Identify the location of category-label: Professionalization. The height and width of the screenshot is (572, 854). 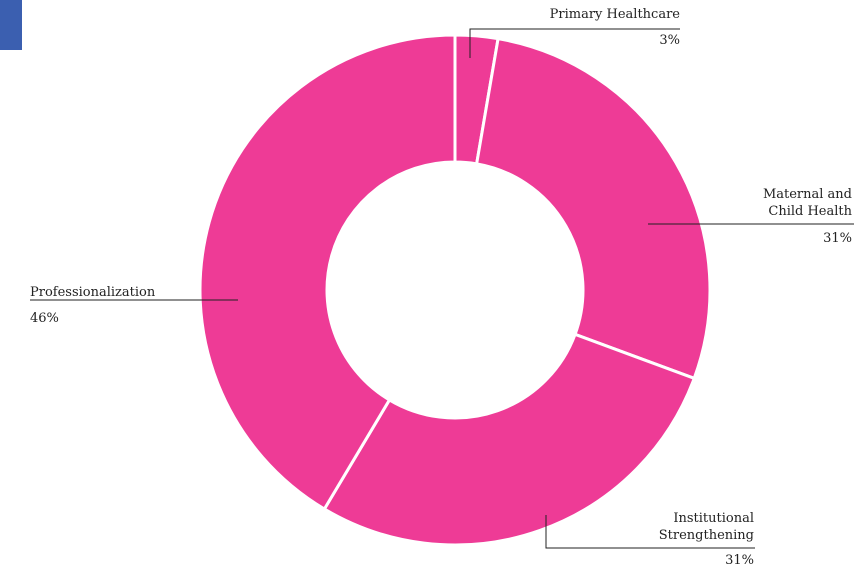
(93, 292).